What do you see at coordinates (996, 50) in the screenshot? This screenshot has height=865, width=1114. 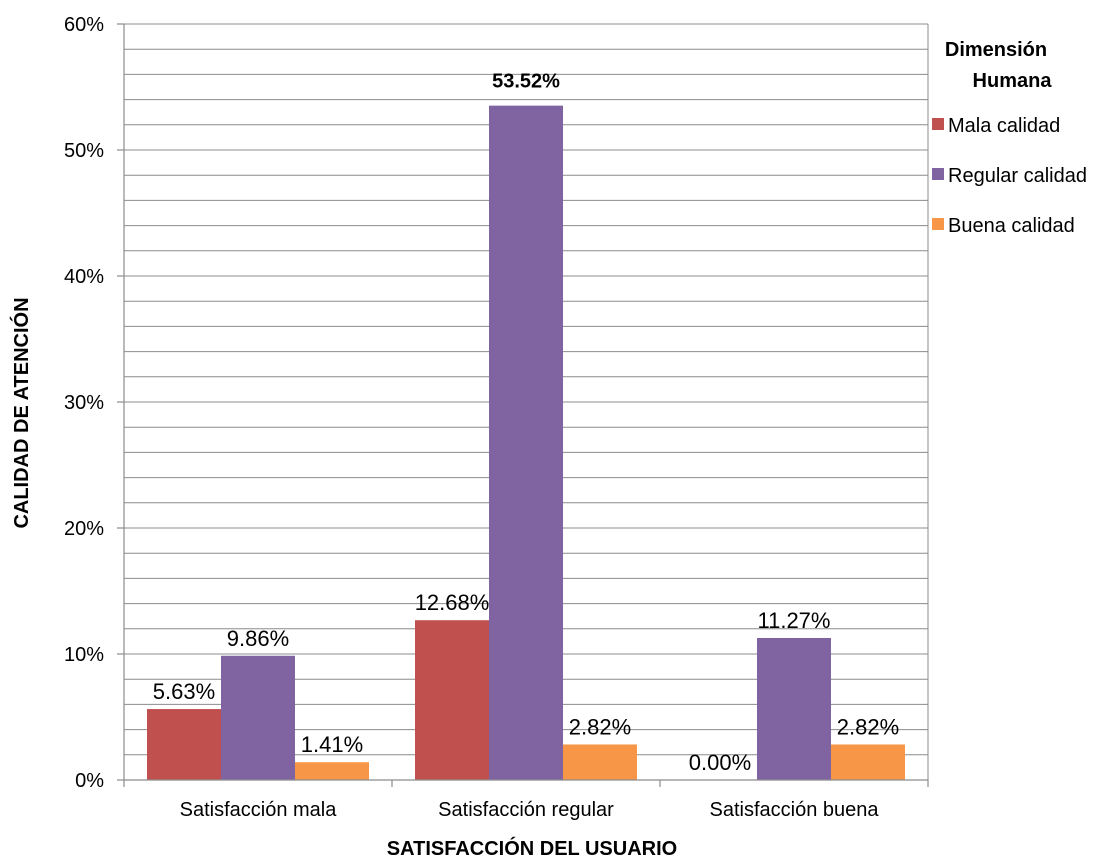 I see `legend-title-line-1: Dimensión` at bounding box center [996, 50].